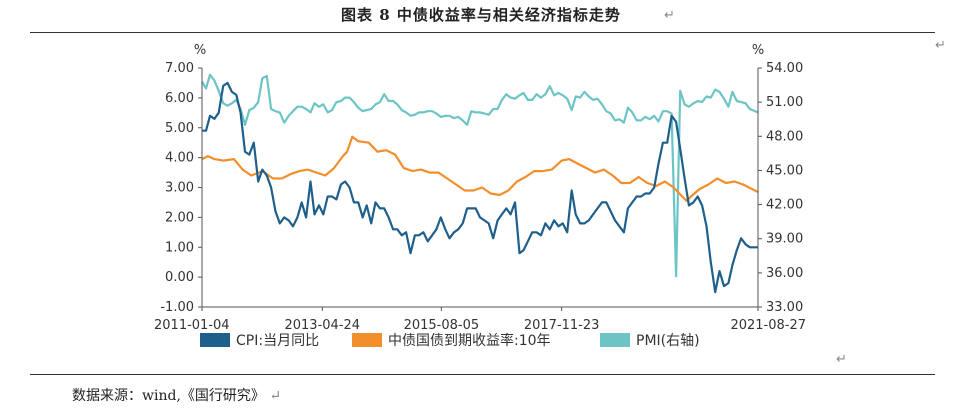 The width and height of the screenshot is (962, 420). I want to click on legend-swatch-bond, so click(367, 340).